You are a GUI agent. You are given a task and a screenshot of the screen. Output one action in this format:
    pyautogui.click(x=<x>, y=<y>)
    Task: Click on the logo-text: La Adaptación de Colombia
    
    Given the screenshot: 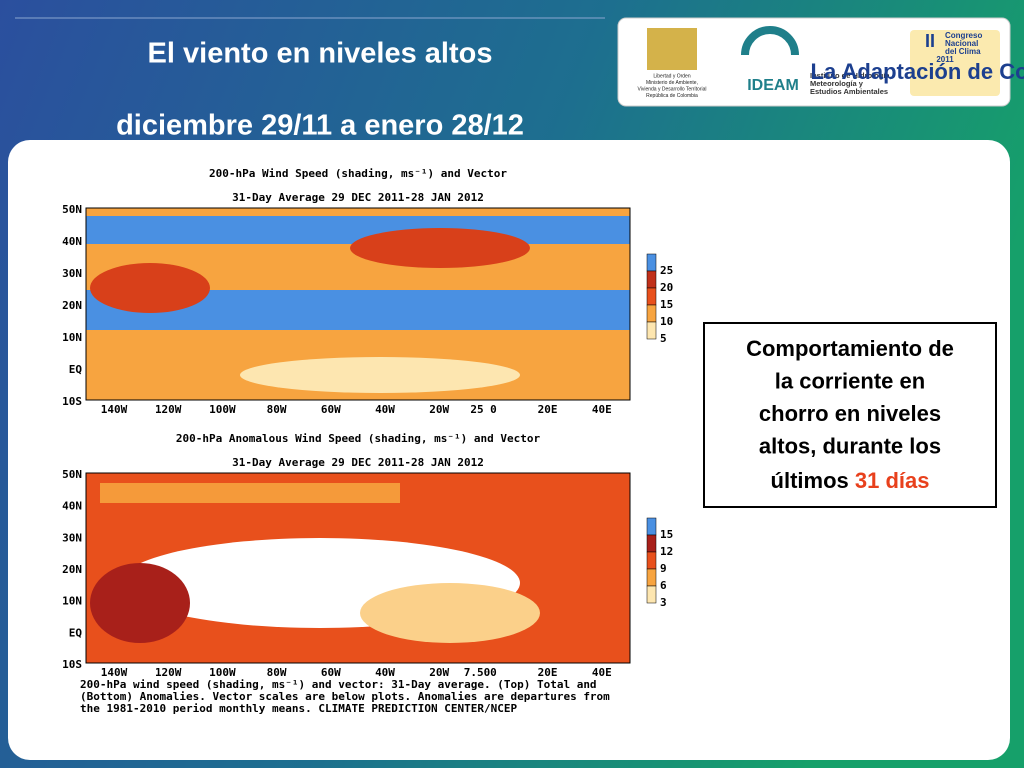 What is the action you would take?
    pyautogui.click(x=917, y=71)
    